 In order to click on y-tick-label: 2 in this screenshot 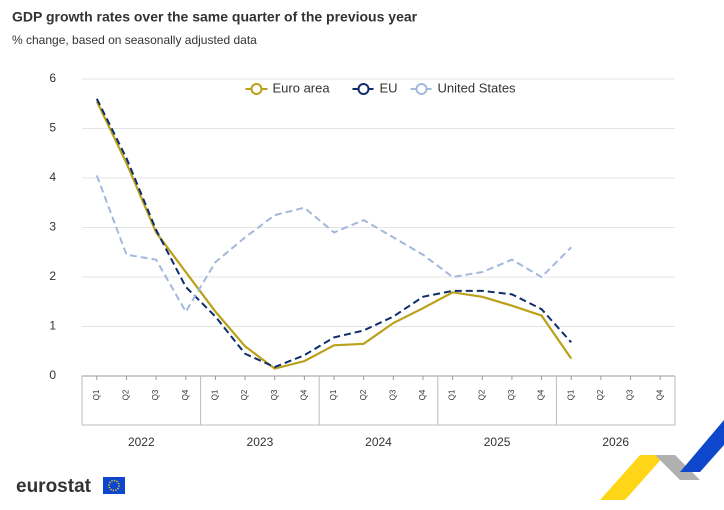, I will do `click(52, 276)`.